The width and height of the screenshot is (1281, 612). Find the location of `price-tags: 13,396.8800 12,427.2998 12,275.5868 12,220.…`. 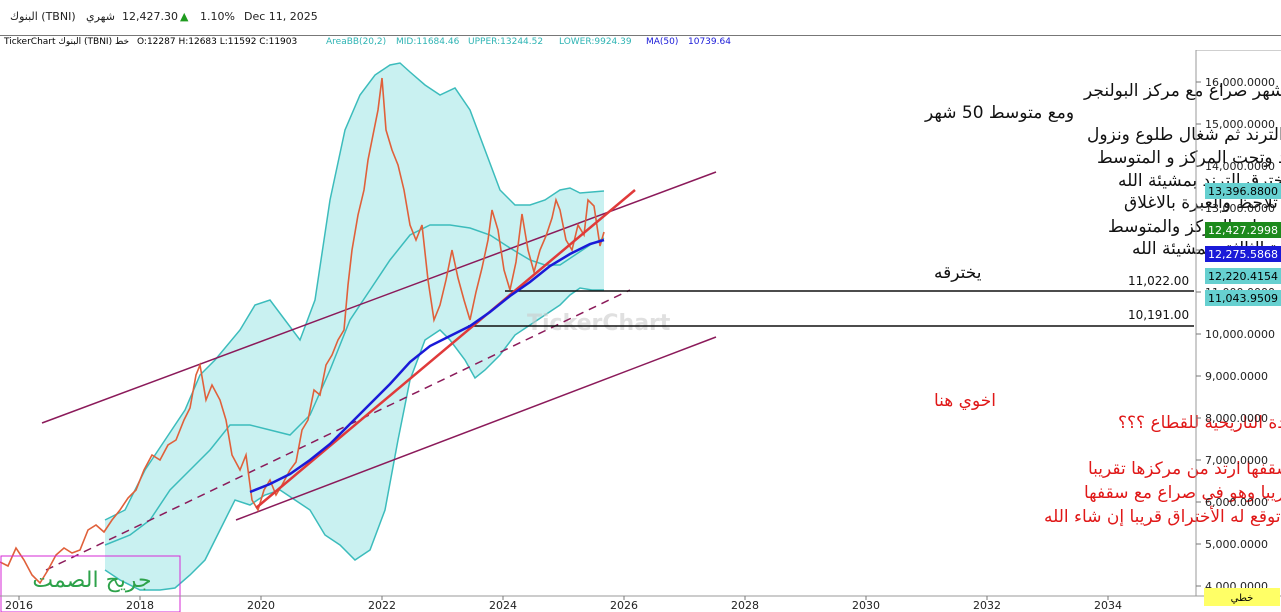

price-tags: 13,396.8800 12,427.2998 12,275.5868 12,220.… is located at coordinates (1243, 244).